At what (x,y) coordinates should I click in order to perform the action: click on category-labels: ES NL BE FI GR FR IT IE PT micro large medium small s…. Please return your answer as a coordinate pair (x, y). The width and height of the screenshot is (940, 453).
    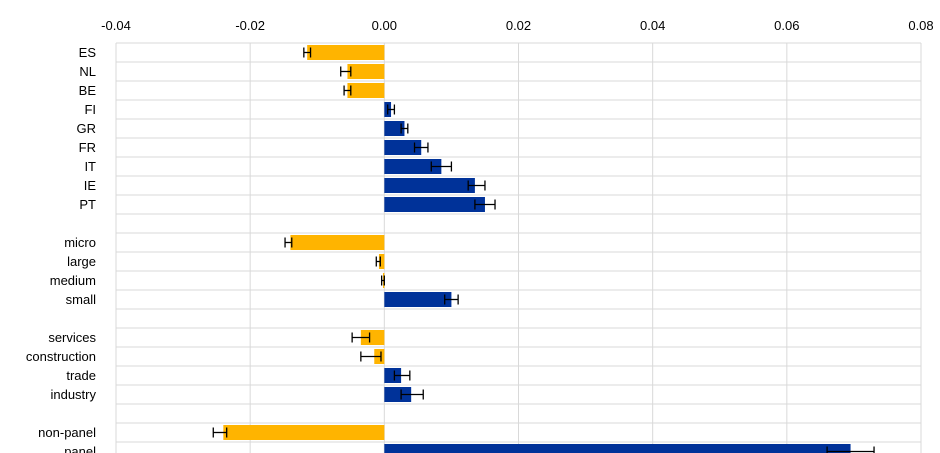
    Looking at the image, I should click on (61, 249).